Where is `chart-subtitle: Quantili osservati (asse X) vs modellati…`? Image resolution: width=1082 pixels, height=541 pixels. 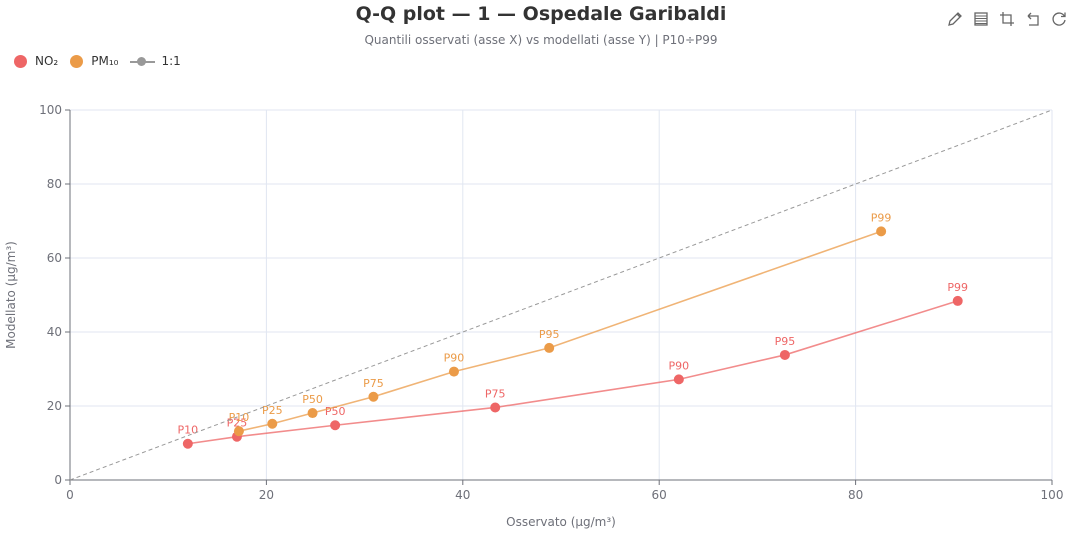
chart-subtitle: Quantili osservati (asse X) vs modellati… is located at coordinates (541, 40).